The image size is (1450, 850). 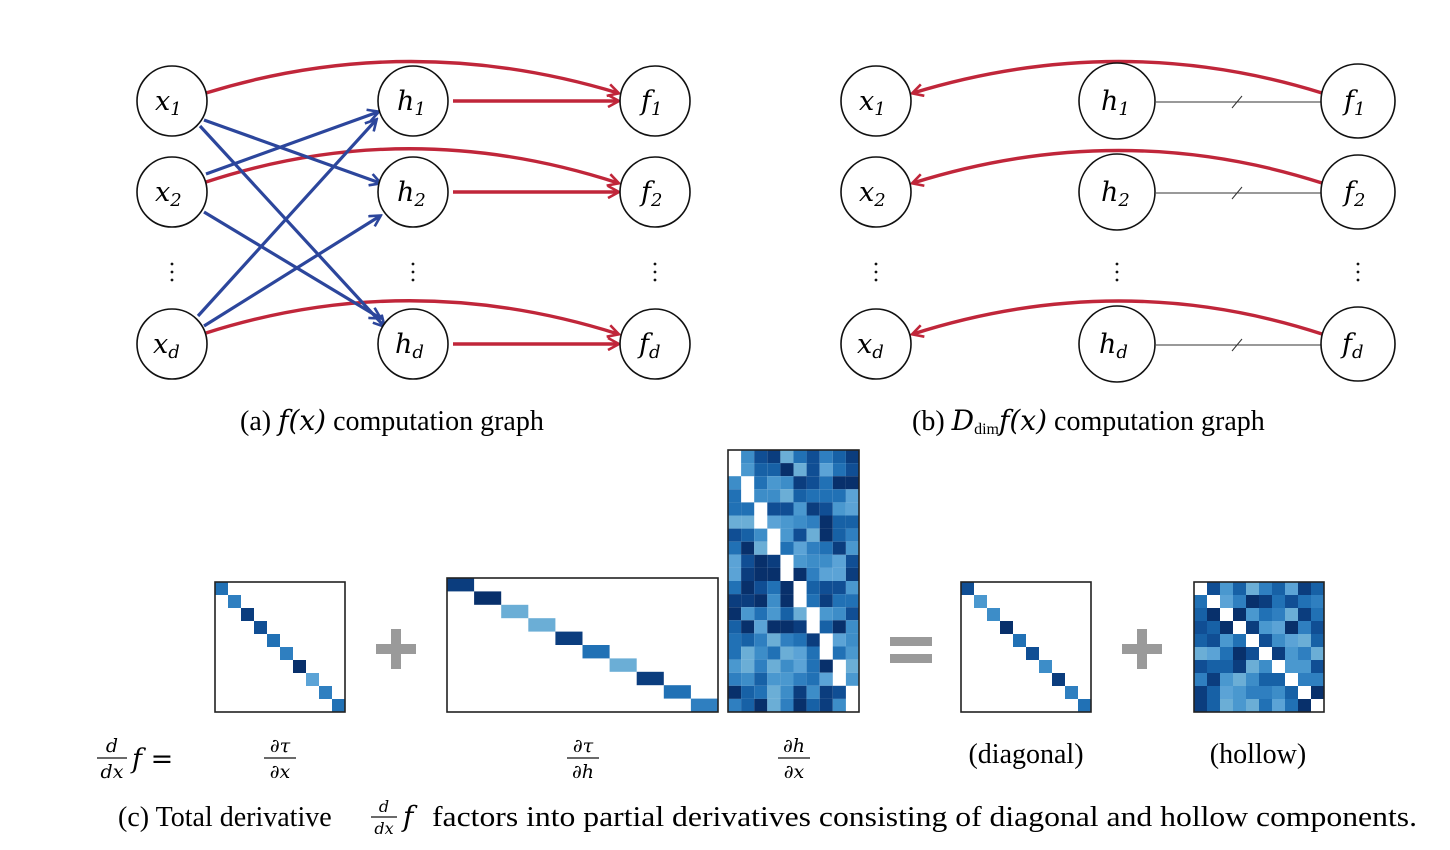 I want to click on matrix-dtau-dx-frame, so click(x=280, y=647).